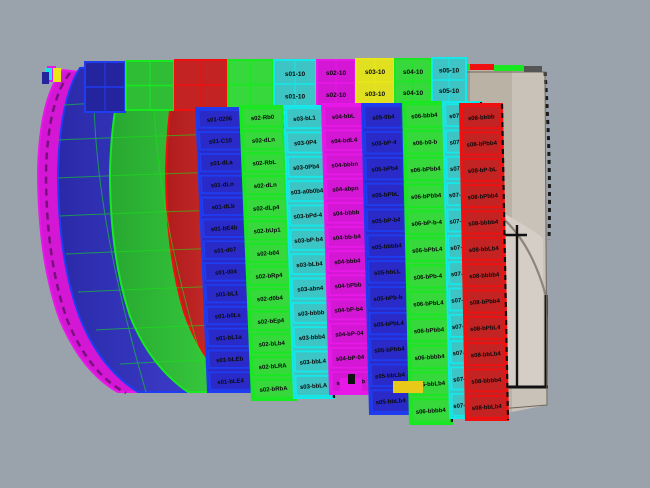 This screenshot has height=488, width=650. I want to click on panel-cell: s01-dLn, so click(222, 184).